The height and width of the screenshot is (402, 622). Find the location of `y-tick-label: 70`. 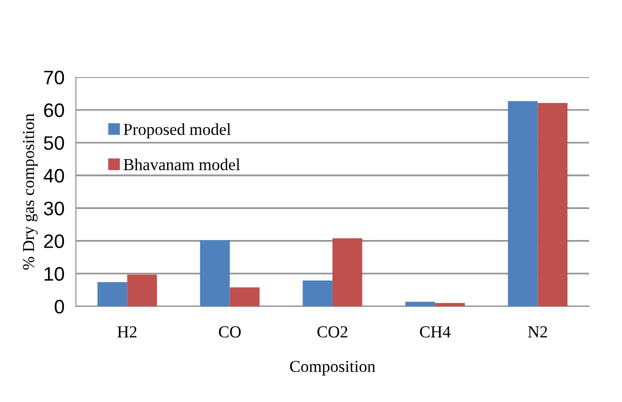

y-tick-label: 70 is located at coordinates (54, 77).